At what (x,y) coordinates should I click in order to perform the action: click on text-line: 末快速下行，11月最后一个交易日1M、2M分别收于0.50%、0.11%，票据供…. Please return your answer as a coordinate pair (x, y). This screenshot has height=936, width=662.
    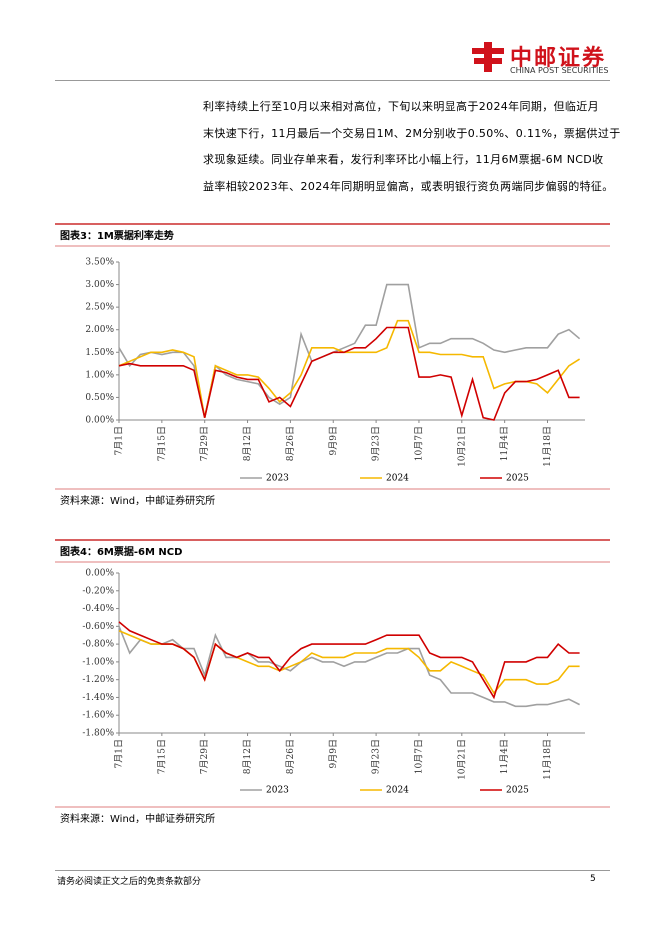
    Looking at the image, I should click on (412, 133).